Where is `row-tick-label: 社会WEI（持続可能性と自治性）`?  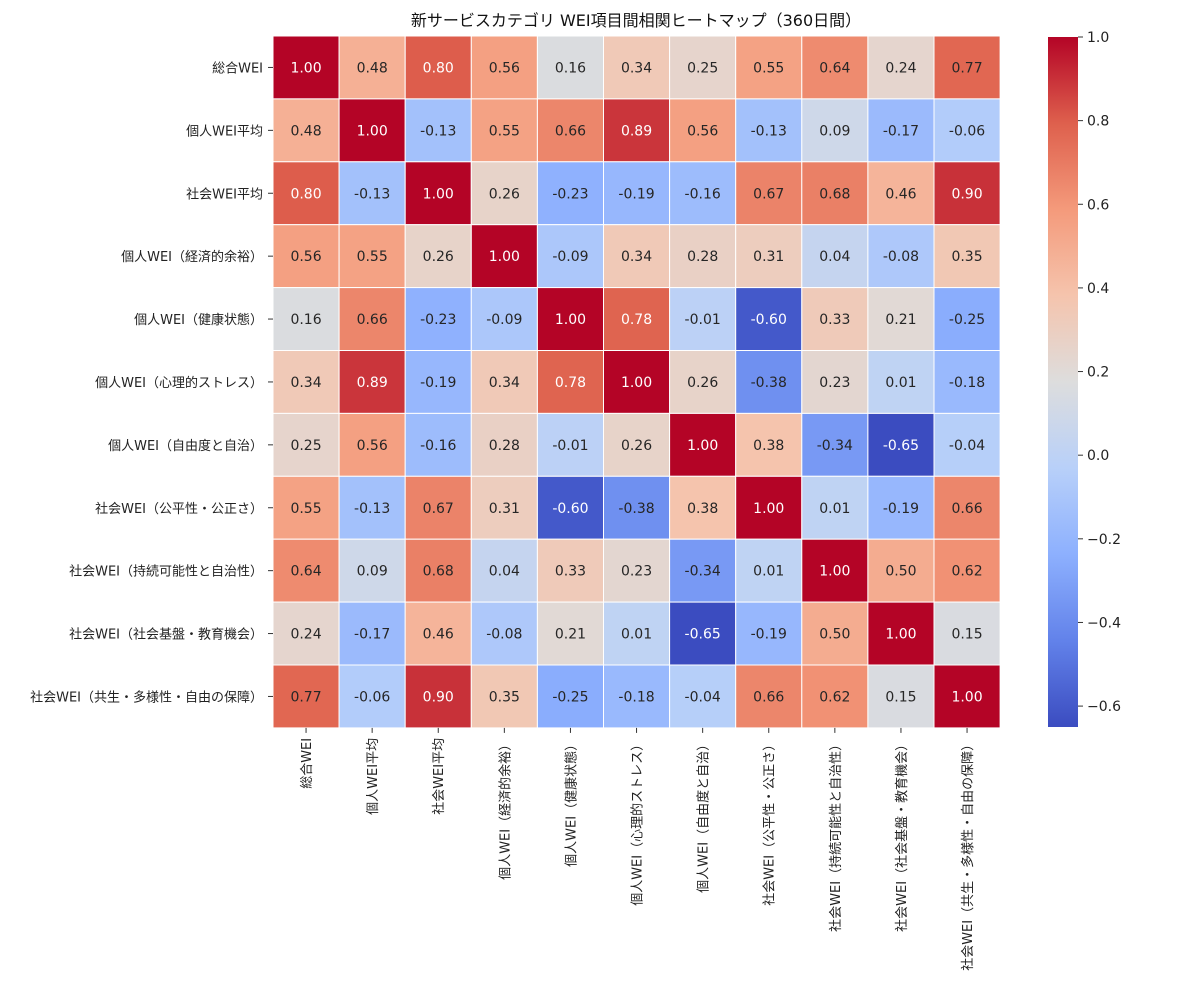 row-tick-label: 社会WEI（持続可能性と自治性） is located at coordinates (166, 572).